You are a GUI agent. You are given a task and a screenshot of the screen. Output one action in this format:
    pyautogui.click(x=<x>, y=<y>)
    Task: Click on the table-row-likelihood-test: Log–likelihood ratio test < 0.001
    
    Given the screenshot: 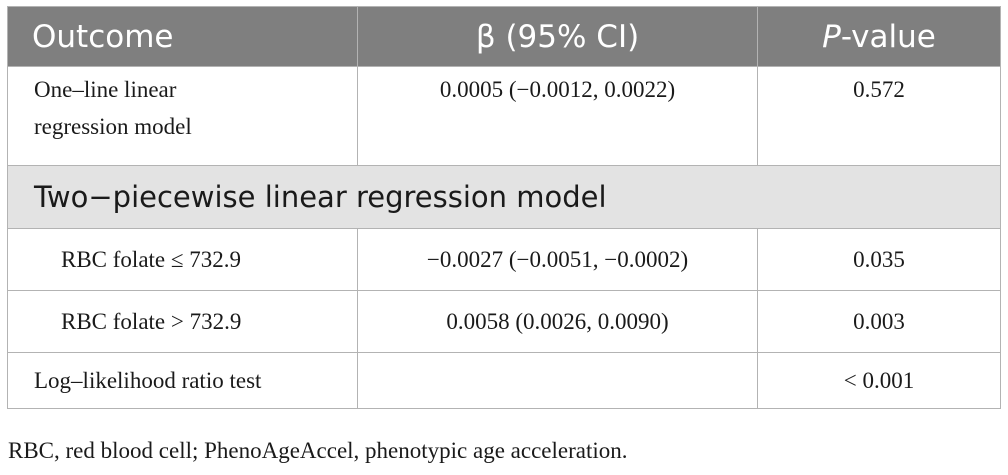 What is the action you would take?
    pyautogui.click(x=504, y=380)
    